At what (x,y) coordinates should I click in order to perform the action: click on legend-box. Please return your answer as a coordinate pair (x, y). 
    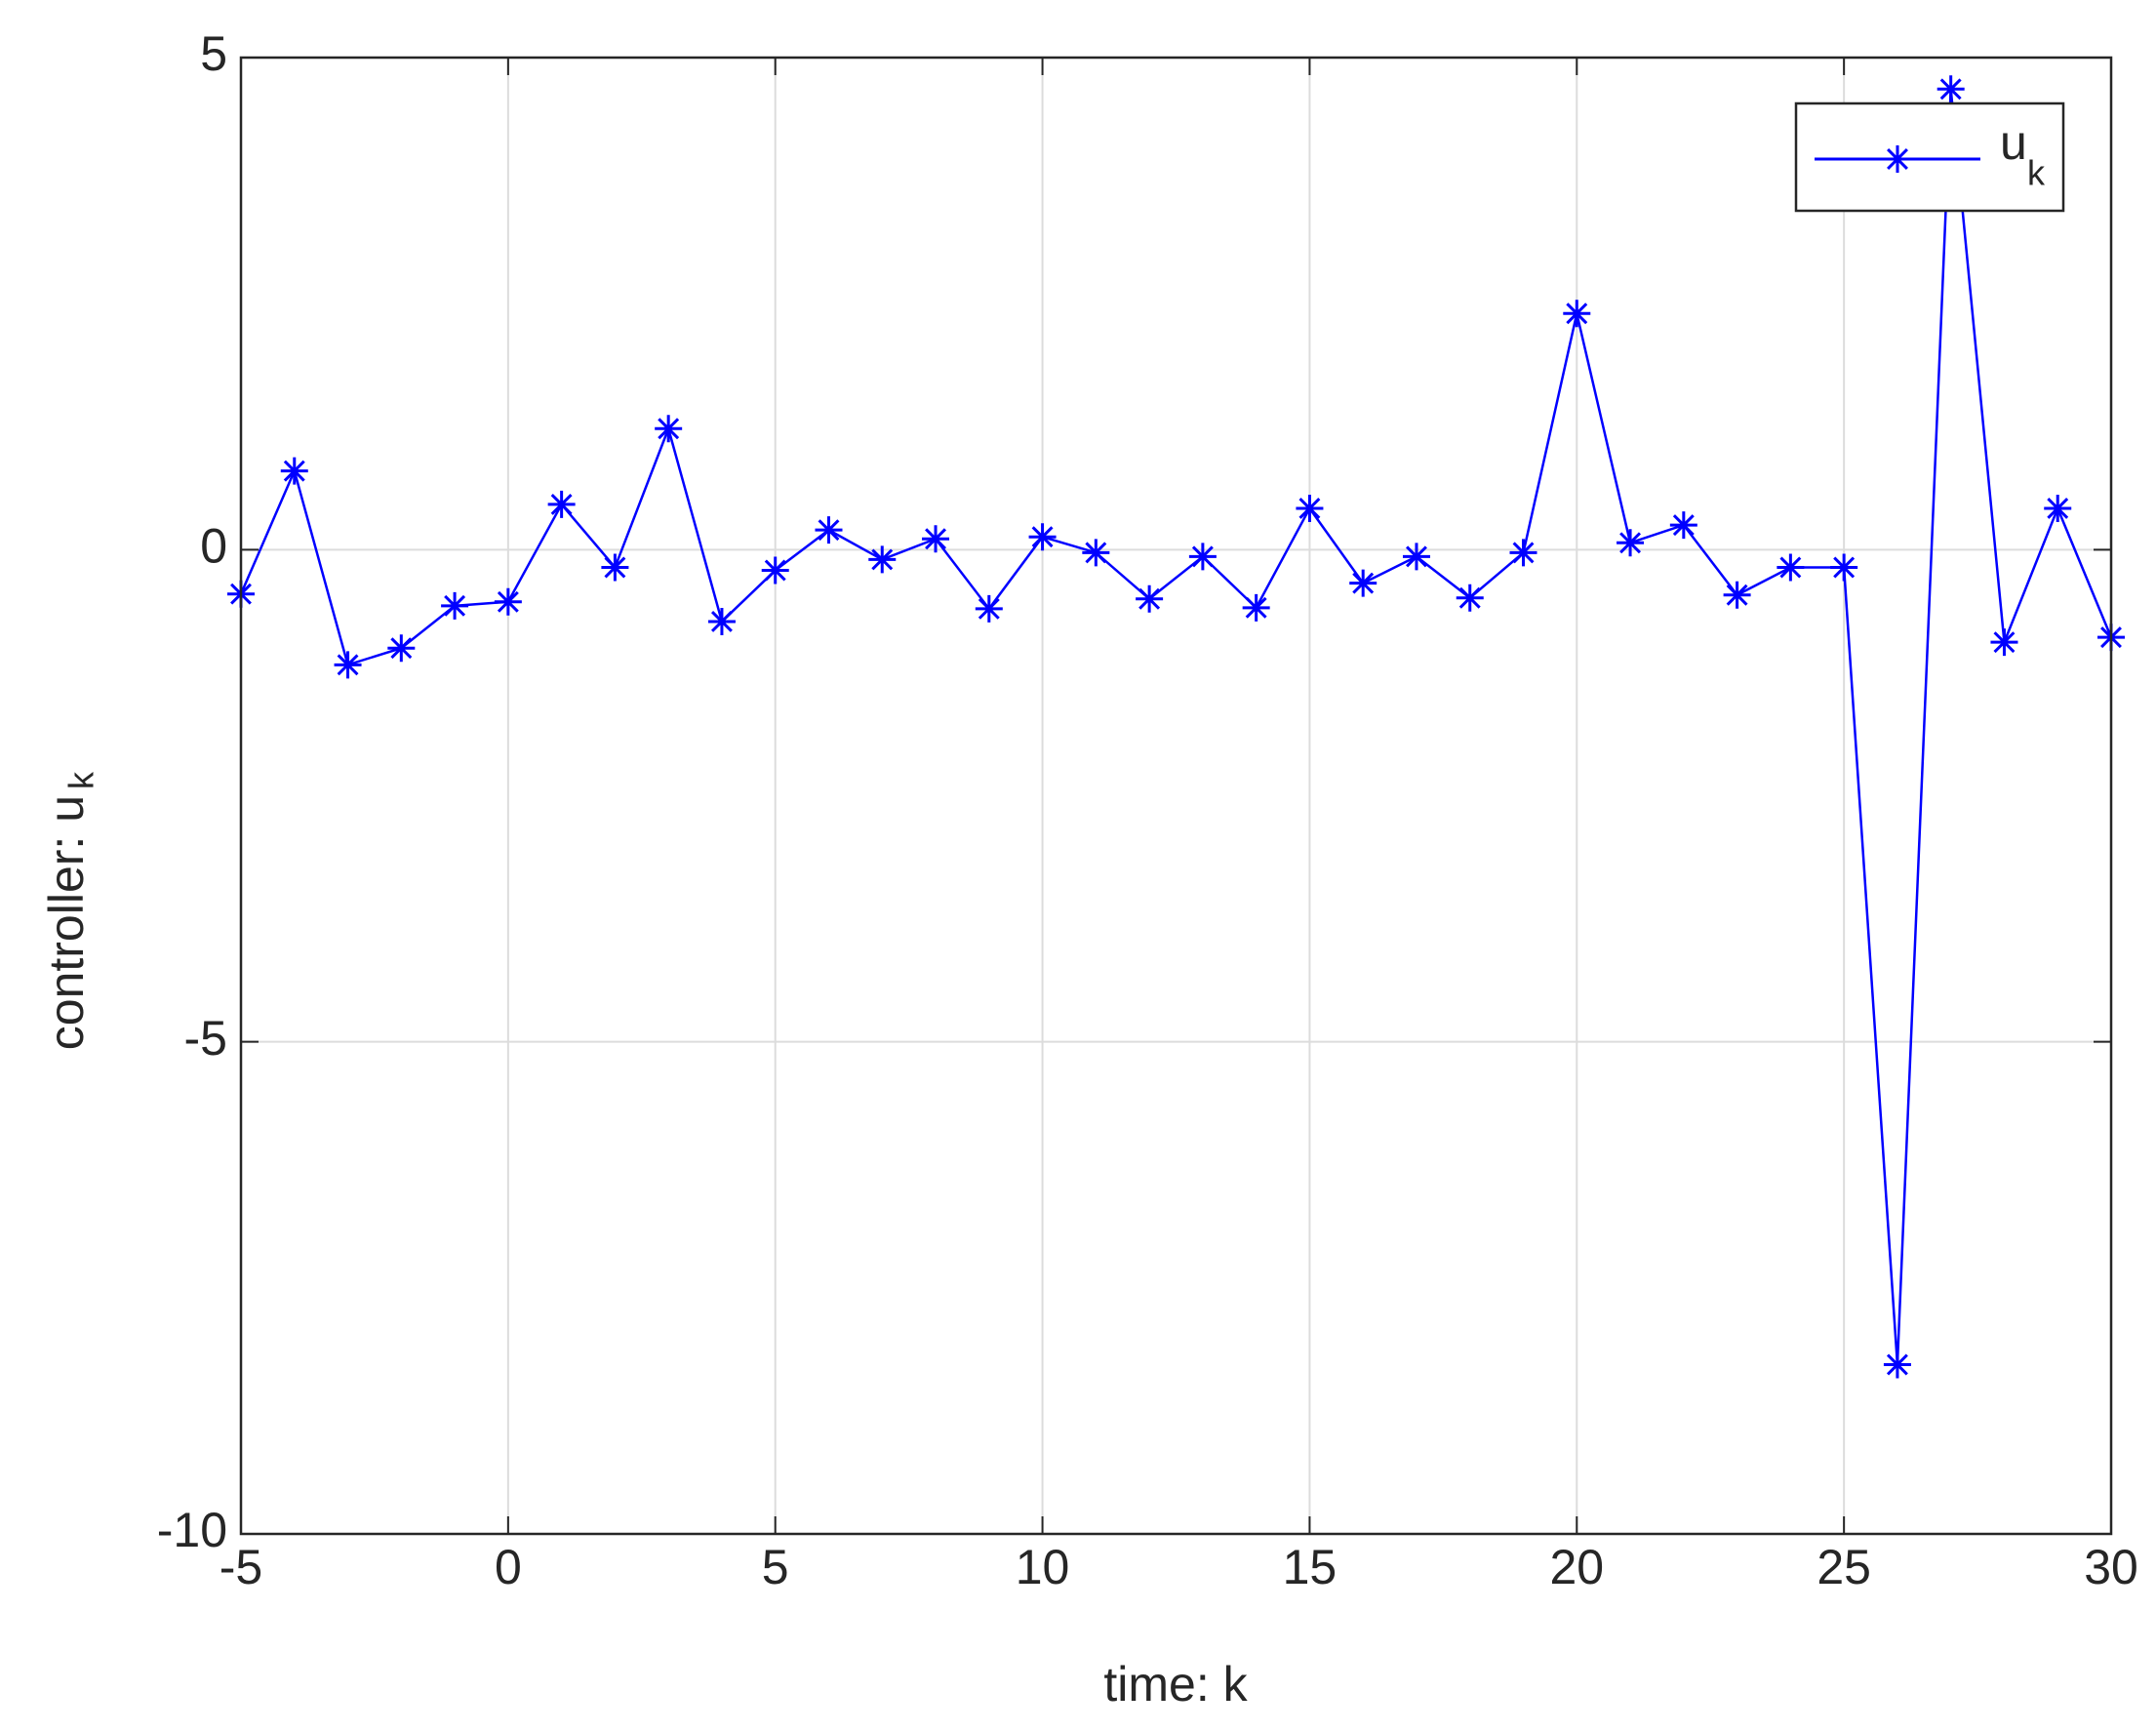
    Looking at the image, I should click on (1929, 157).